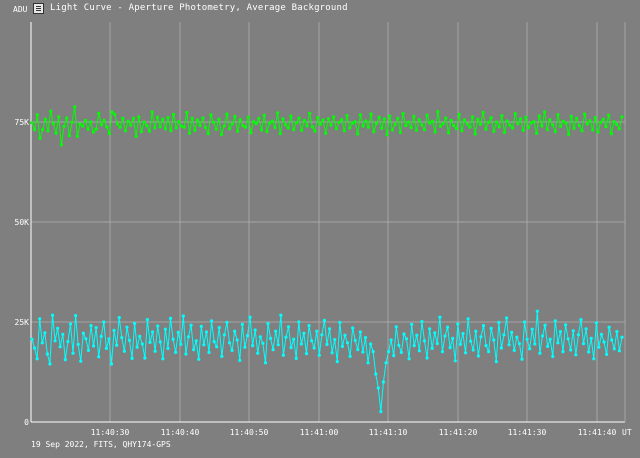 Image resolution: width=640 pixels, height=458 pixels. I want to click on x-tick-label: 11:41:00, so click(319, 432).